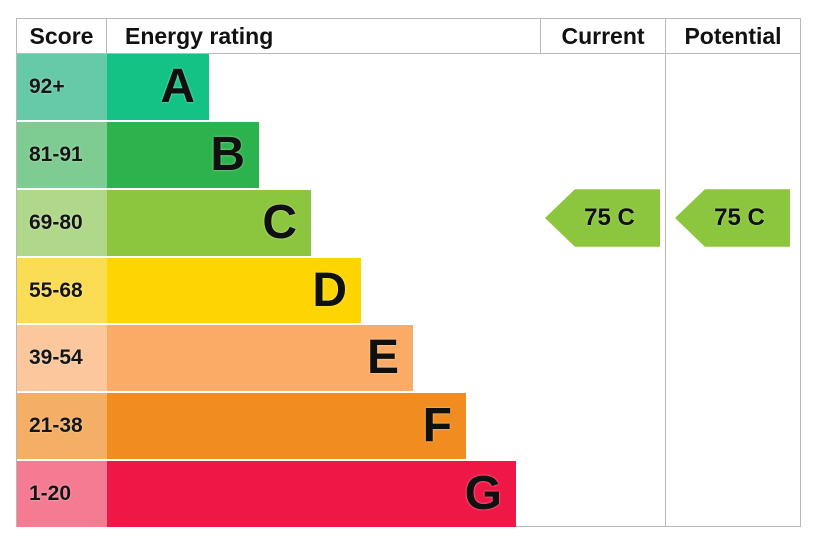 The width and height of the screenshot is (820, 547). Describe the element at coordinates (158, 87) in the screenshot. I see `rating-bar-a: A` at that location.